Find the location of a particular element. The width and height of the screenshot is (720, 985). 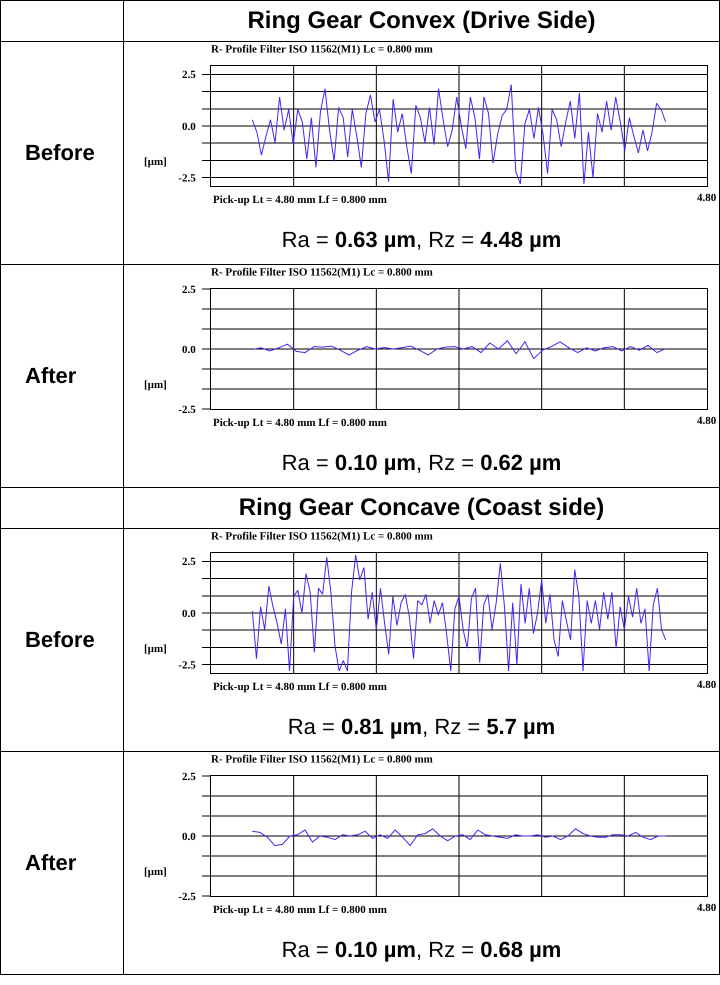

text: Ra = 0.63 µm, Rz = 4.48 µm is located at coordinates (421, 240).